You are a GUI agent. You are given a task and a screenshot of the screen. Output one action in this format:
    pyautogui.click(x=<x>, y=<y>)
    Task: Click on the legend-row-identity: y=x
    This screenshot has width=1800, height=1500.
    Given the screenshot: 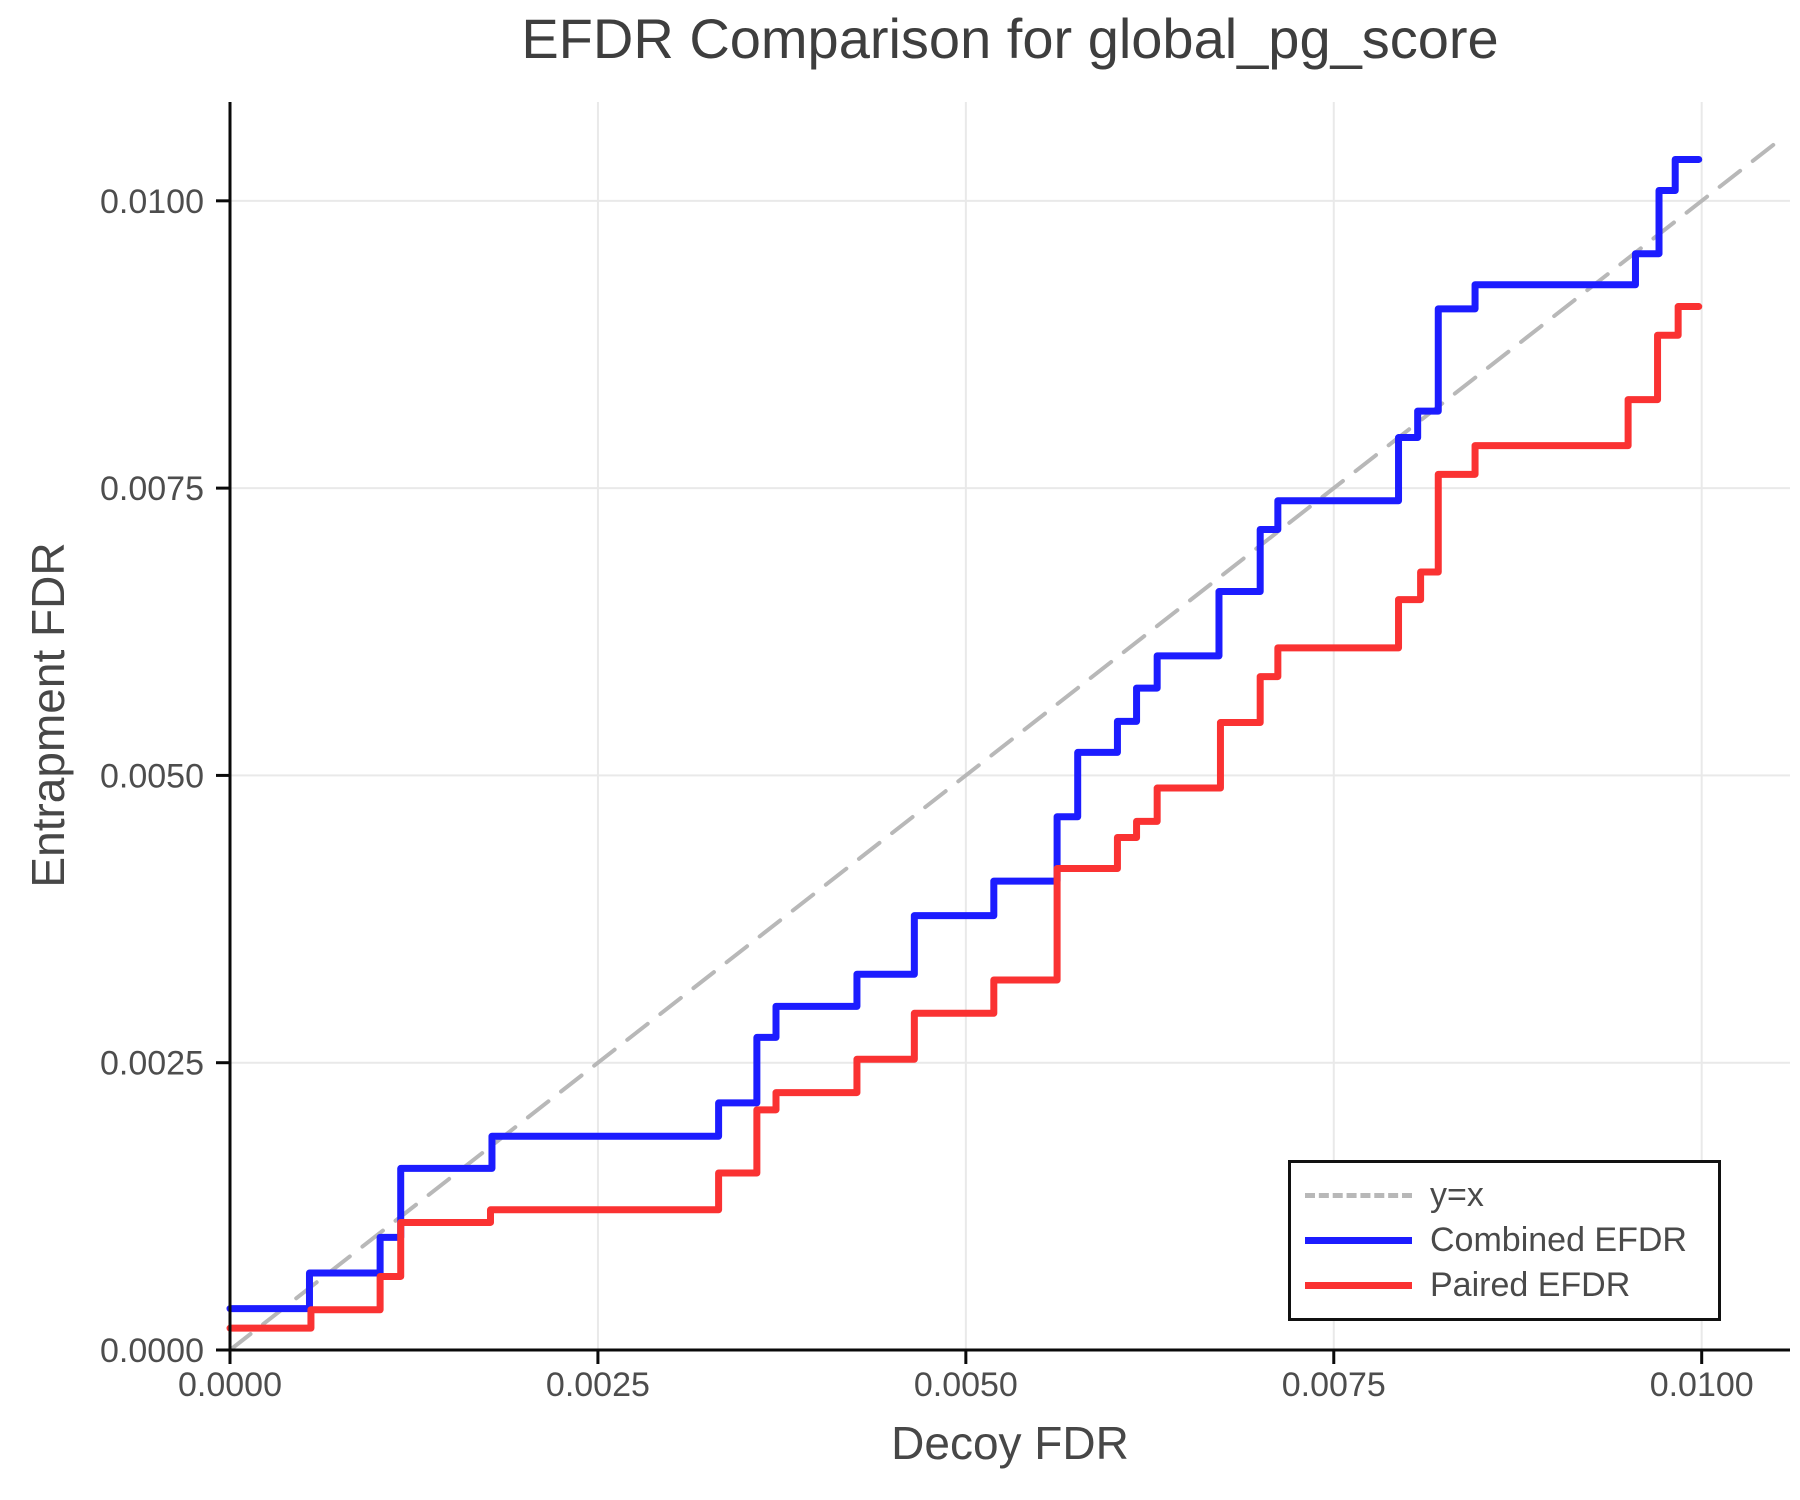 What is the action you would take?
    pyautogui.click(x=1504, y=1195)
    